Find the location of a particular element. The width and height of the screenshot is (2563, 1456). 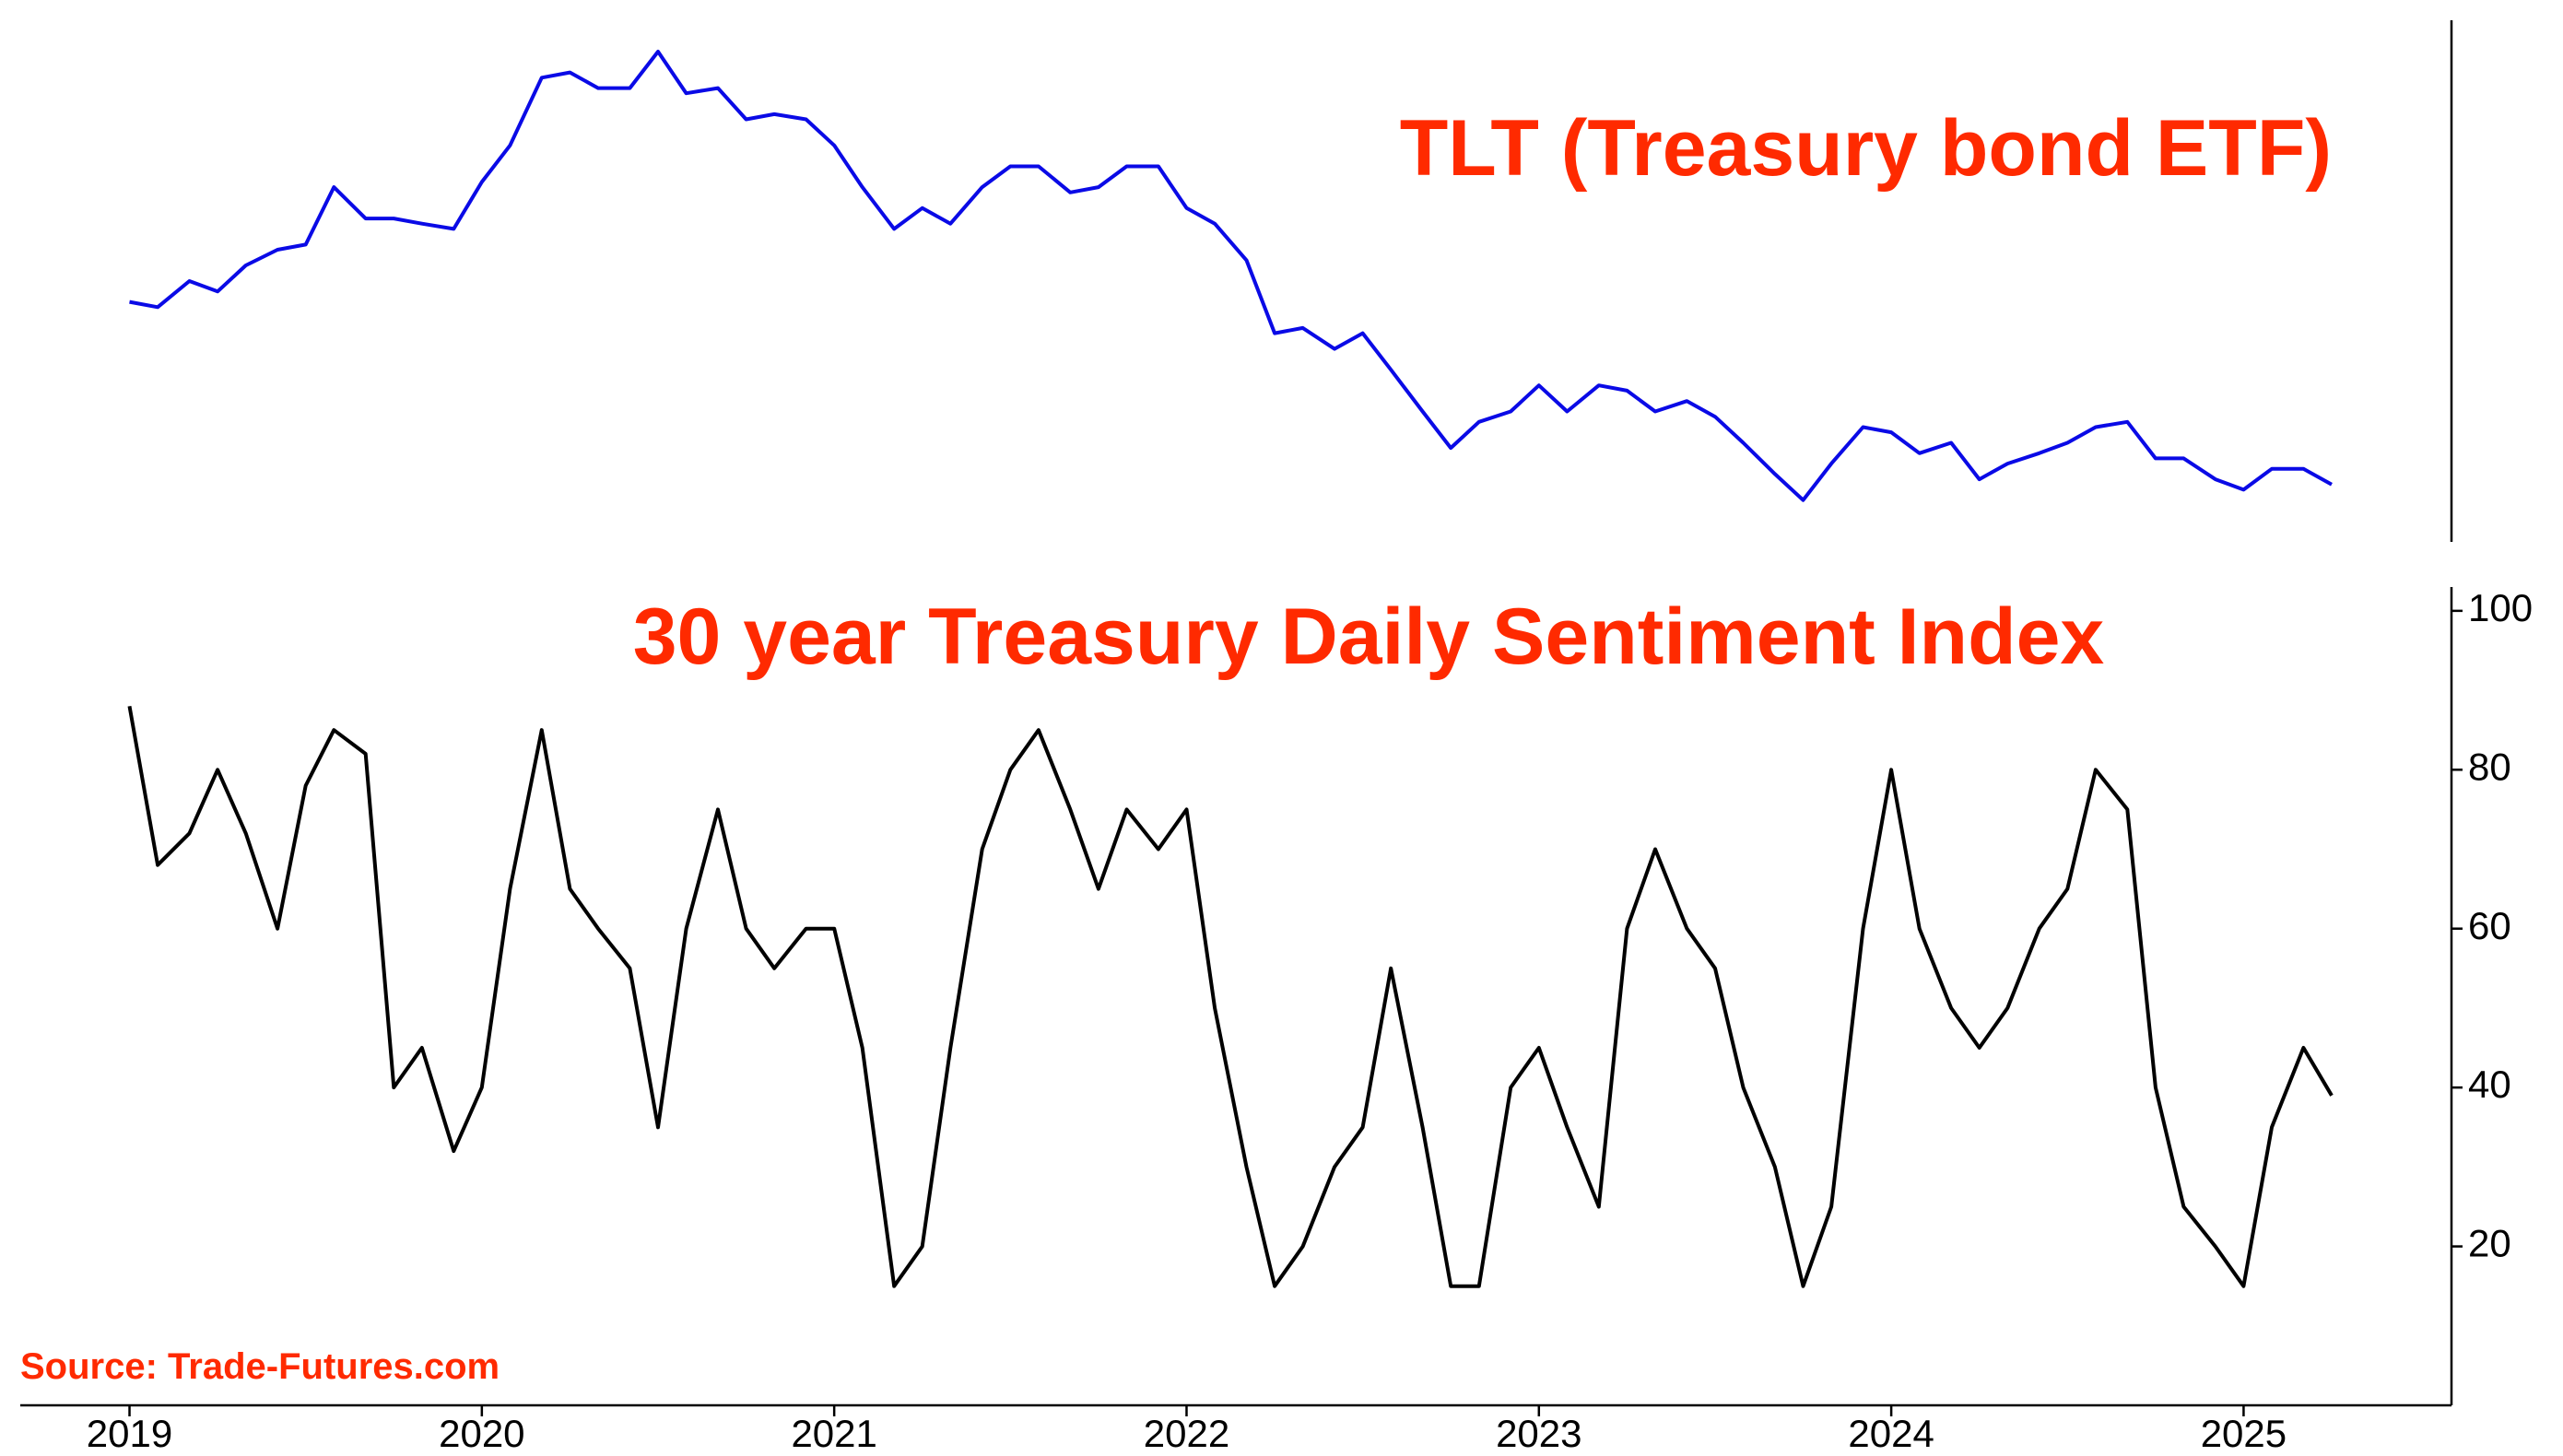

x-tick-label: 2024 is located at coordinates (1891, 1433).